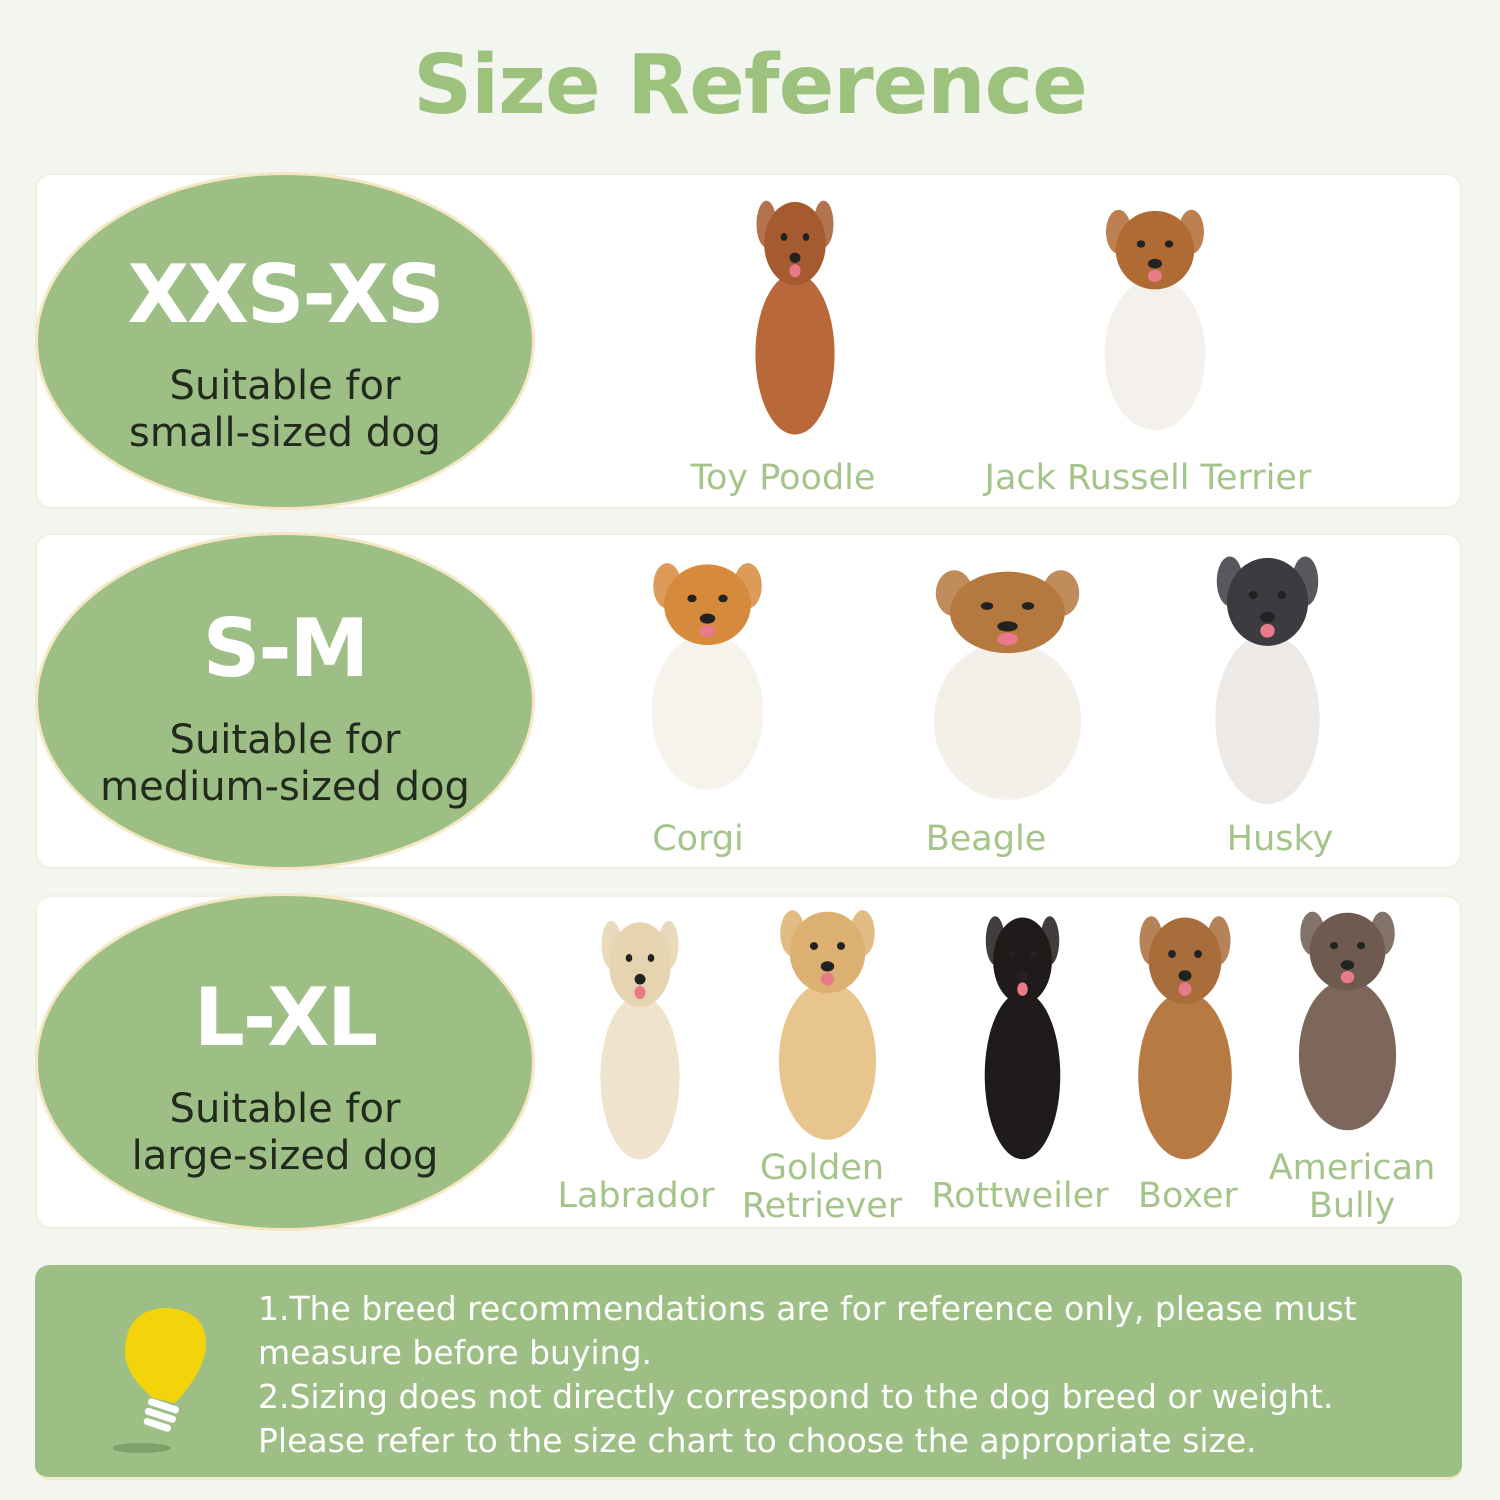 This screenshot has width=1500, height=1500. What do you see at coordinates (1188, 1196) in the screenshot?
I see `breed-label-boxer: Boxer` at bounding box center [1188, 1196].